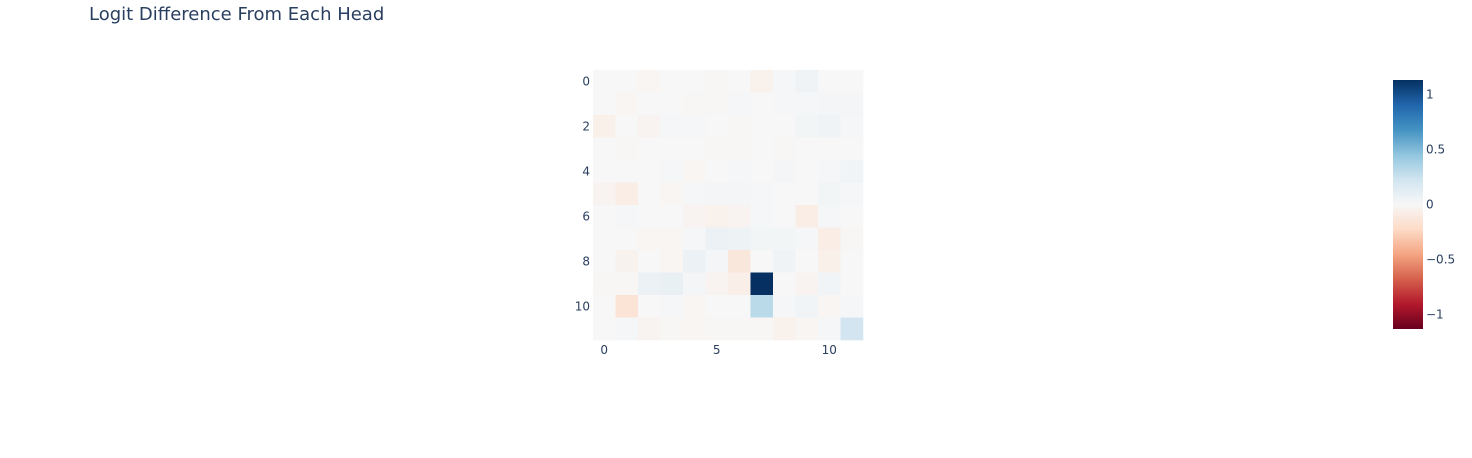 This screenshot has width=1472, height=458. Describe the element at coordinates (717, 350) in the screenshot. I see `x-tick-label: 5` at that location.